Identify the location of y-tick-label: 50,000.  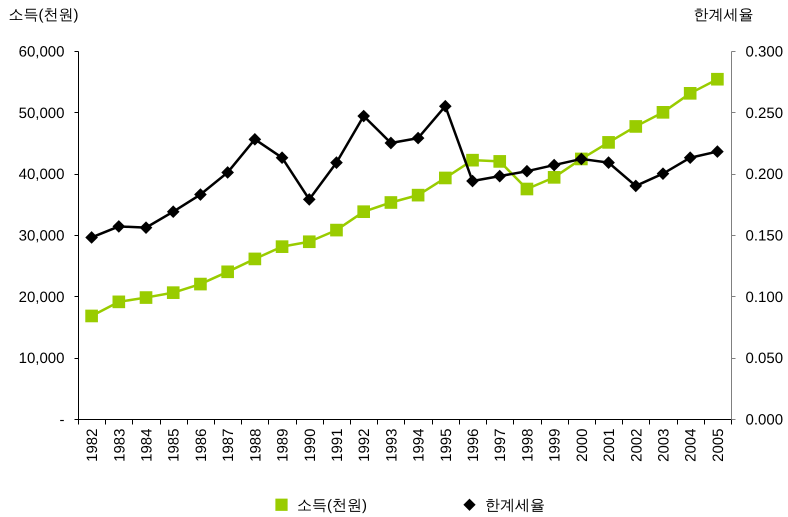
(41, 113).